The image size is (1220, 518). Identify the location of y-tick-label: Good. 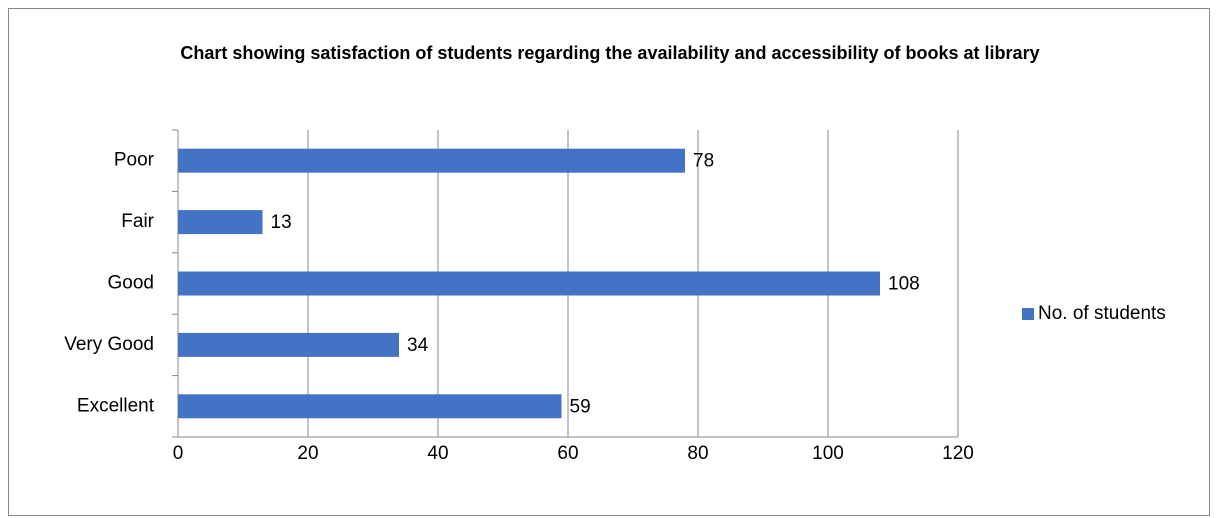
(131, 283).